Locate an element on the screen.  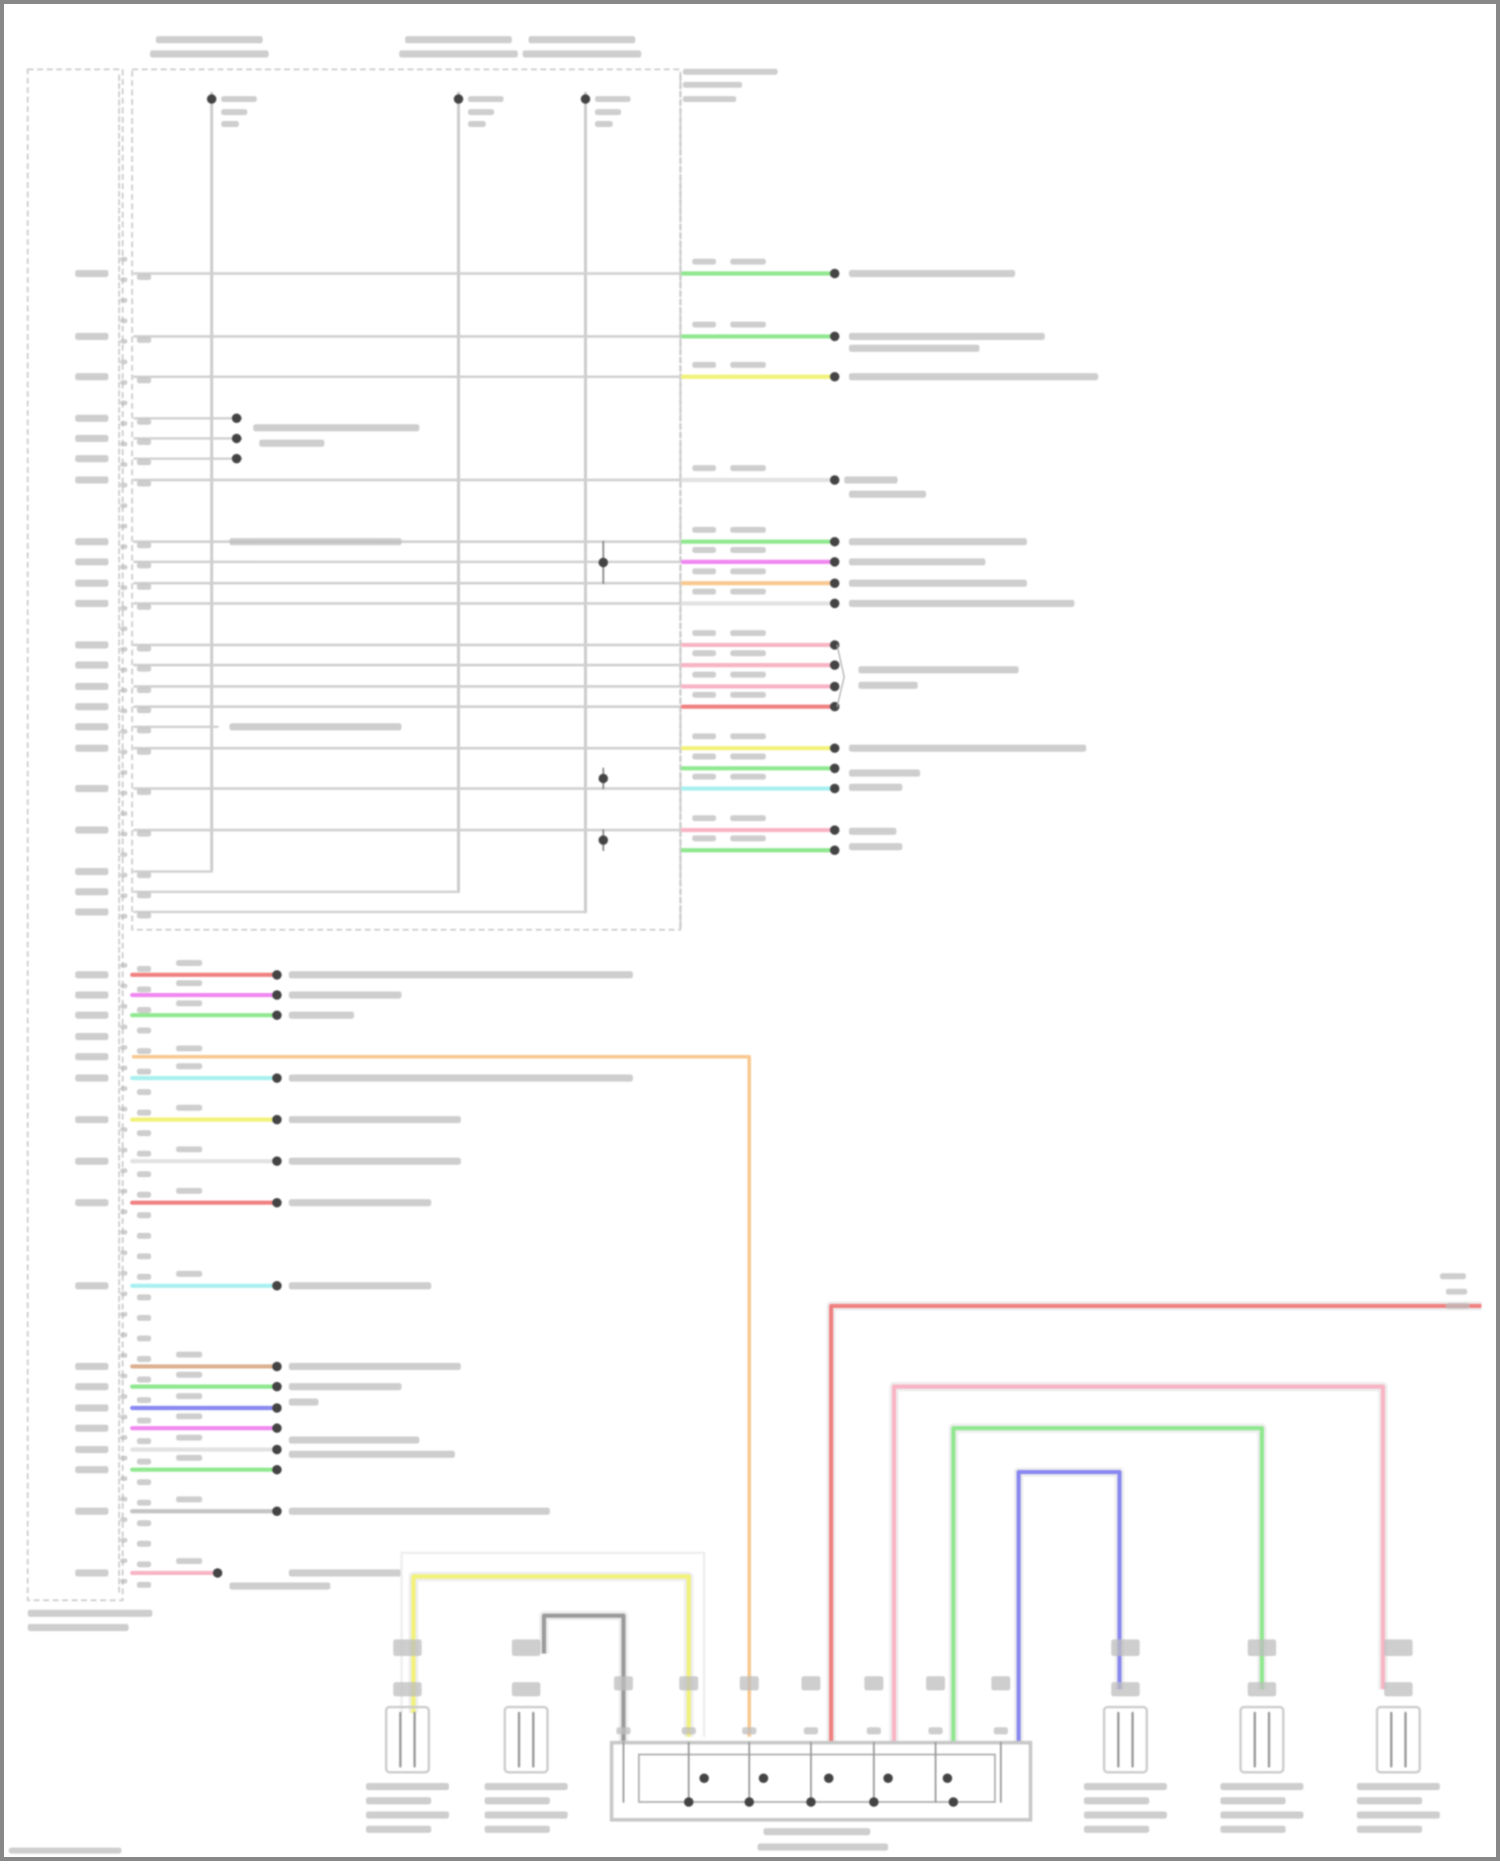
sensor-component is located at coordinates (526, 1739).